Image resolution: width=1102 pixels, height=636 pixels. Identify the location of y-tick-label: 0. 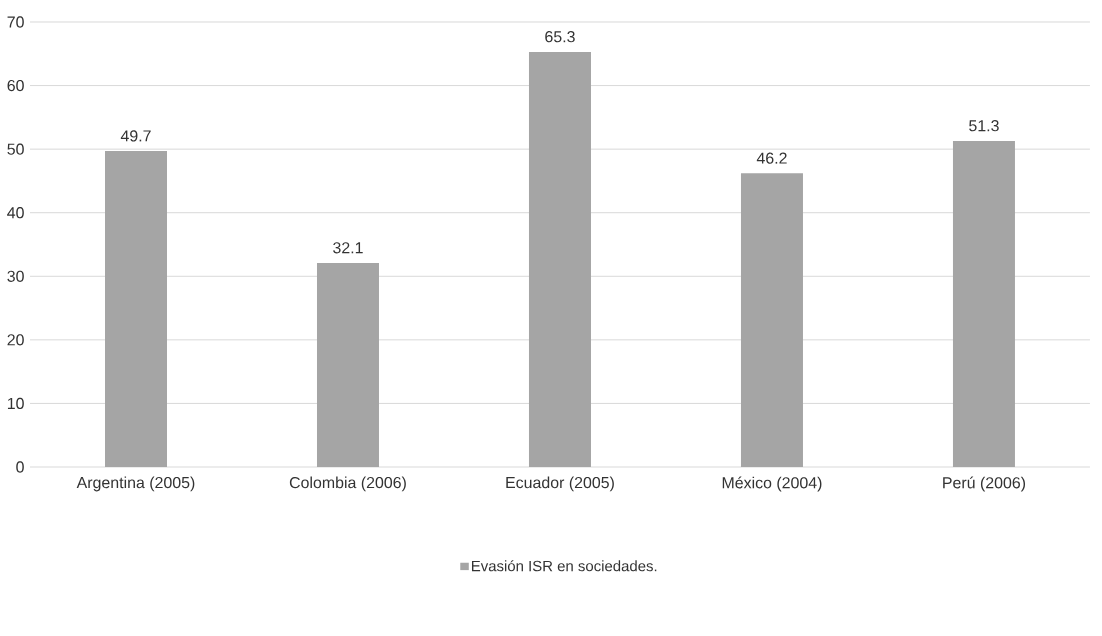
(20, 467).